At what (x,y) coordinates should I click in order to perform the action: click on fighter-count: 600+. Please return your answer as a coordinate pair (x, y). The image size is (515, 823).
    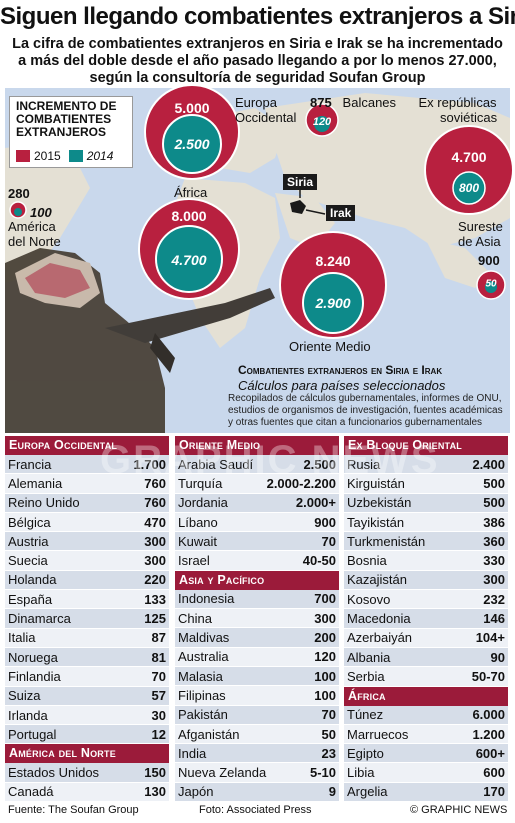
    Looking at the image, I should click on (490, 753).